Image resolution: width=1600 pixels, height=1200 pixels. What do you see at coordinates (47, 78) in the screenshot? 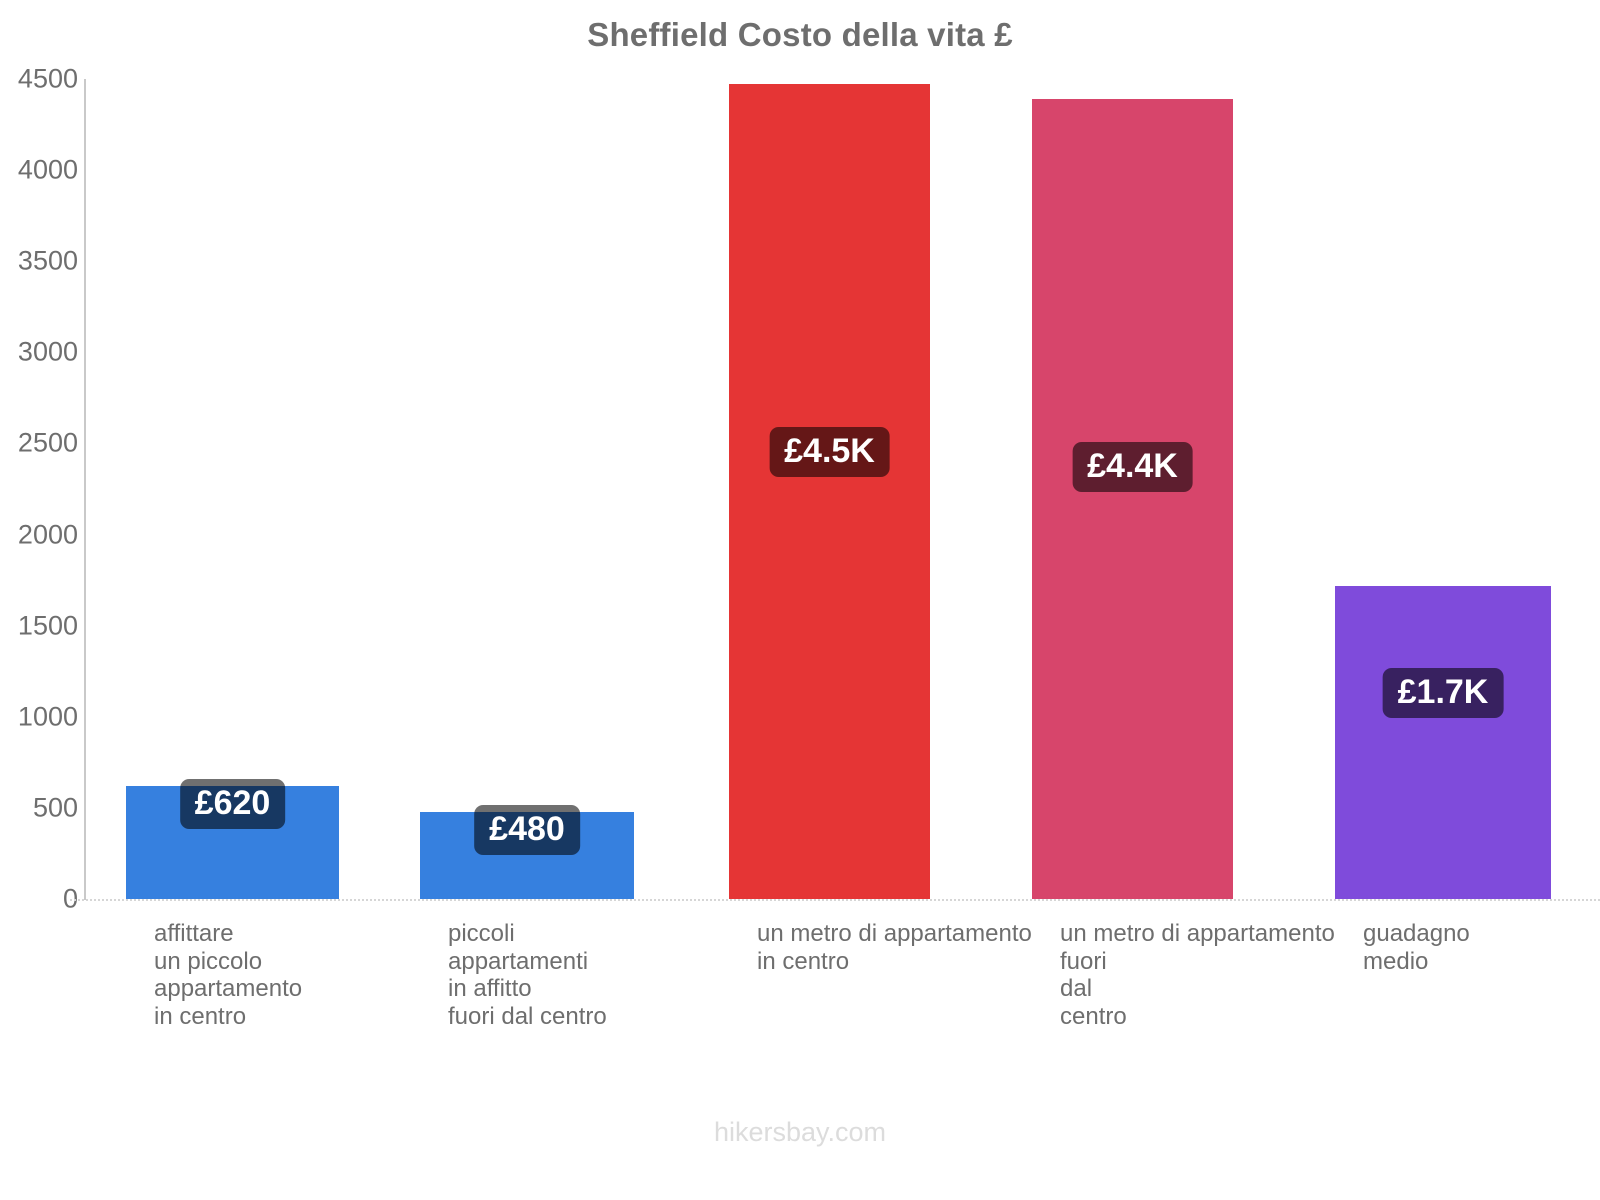
I see `y-axis-tick-4500: 4500` at bounding box center [47, 78].